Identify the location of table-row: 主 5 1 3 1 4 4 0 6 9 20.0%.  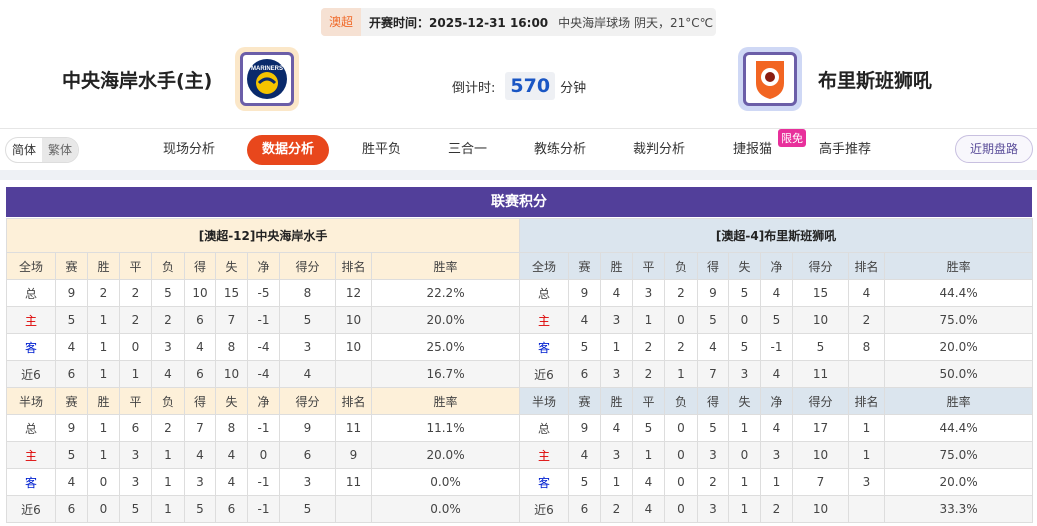
(263, 455).